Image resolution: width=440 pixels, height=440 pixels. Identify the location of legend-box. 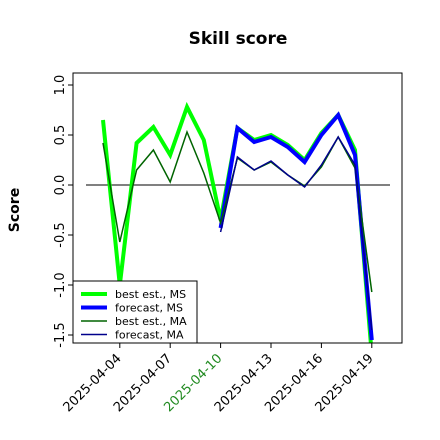
(135, 312).